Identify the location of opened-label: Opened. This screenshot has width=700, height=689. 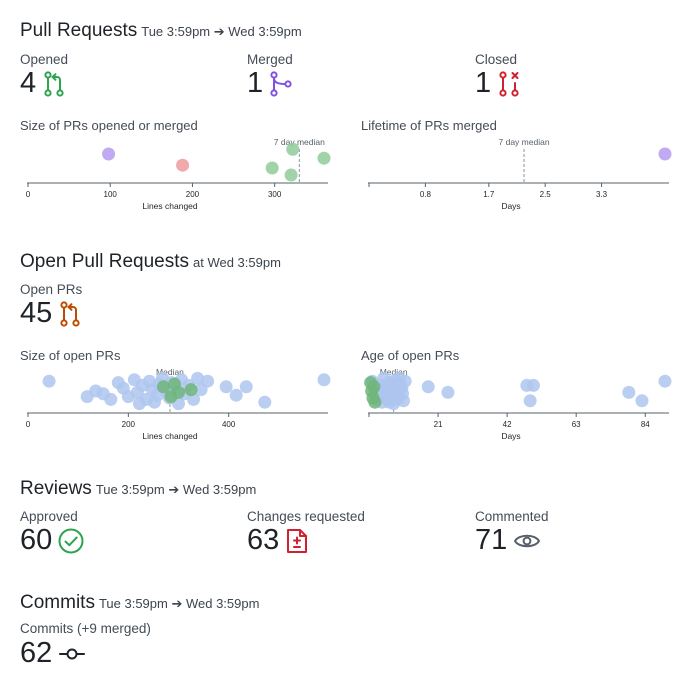
(44, 59).